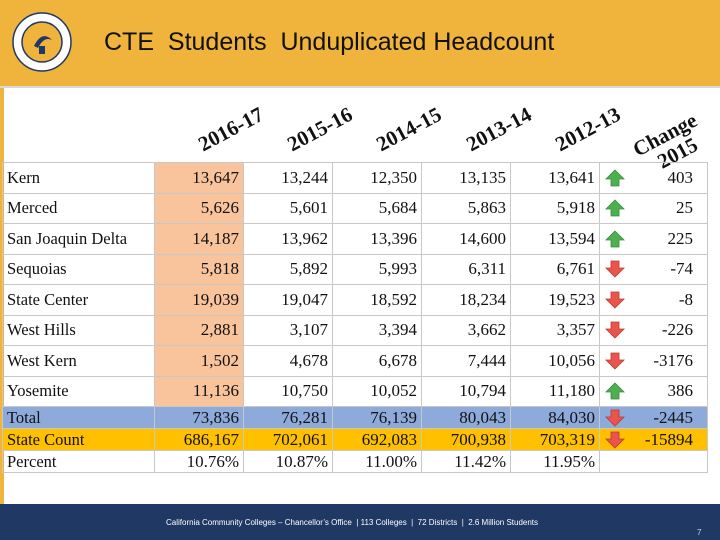 This screenshot has height=540, width=720. I want to click on row-label: State Count, so click(78, 439).